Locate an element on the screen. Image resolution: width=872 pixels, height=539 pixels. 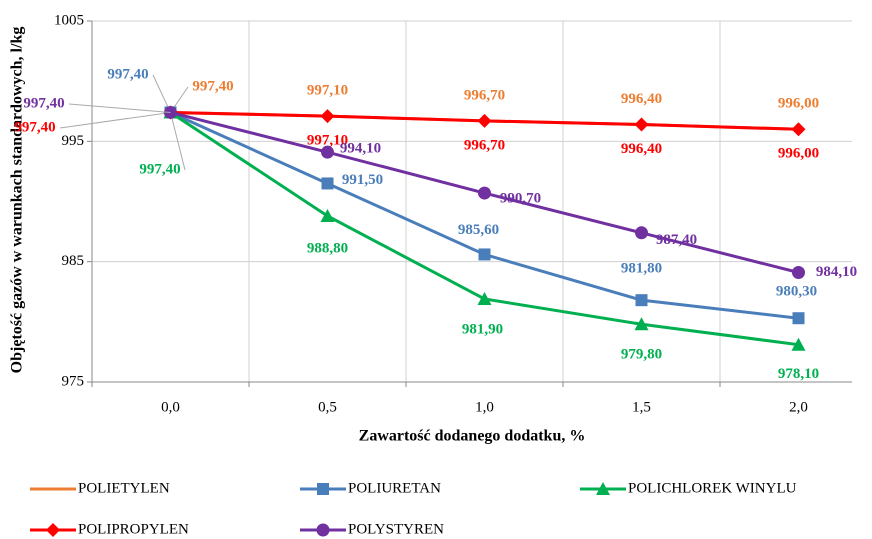
data-label: 984,10 is located at coordinates (836, 272).